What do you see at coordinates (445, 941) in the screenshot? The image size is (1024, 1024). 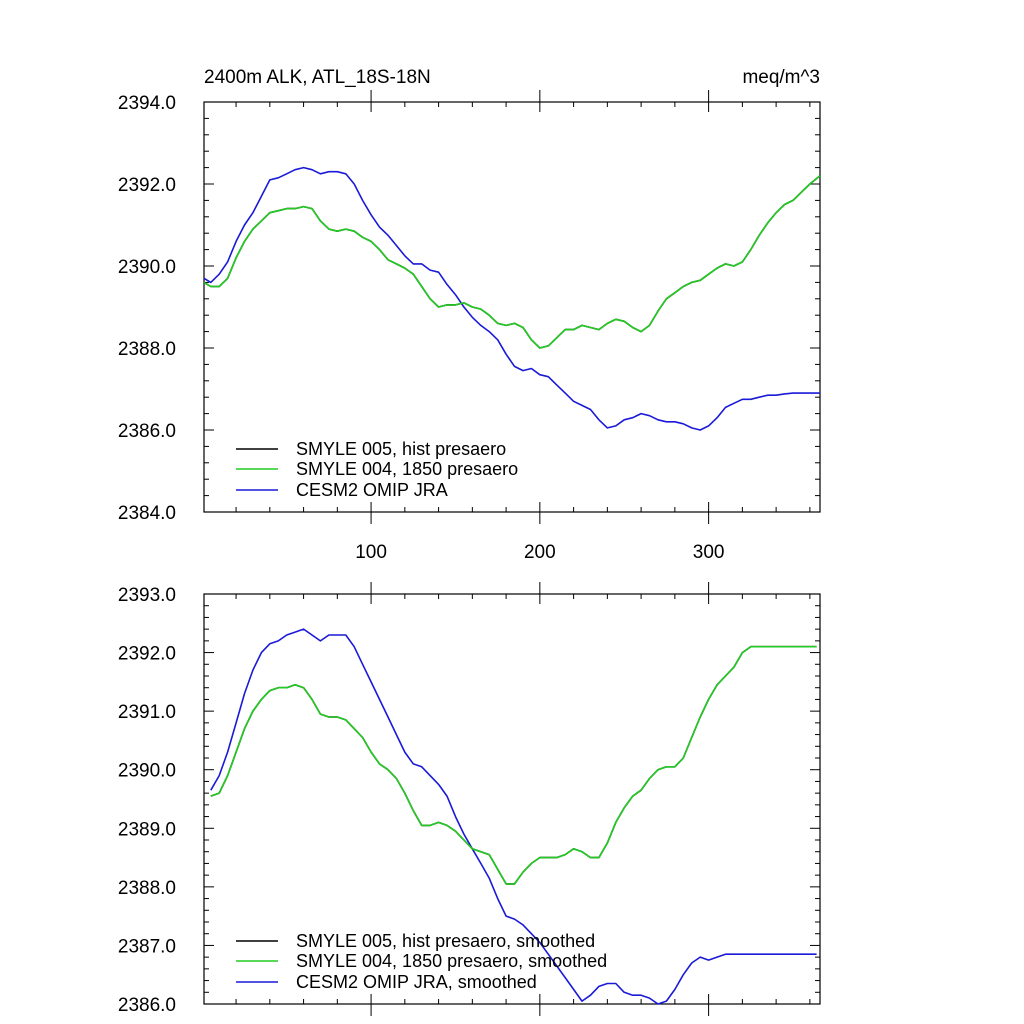 I see `legend-label-0: SMYLE 005, hist presaero, smoothed` at bounding box center [445, 941].